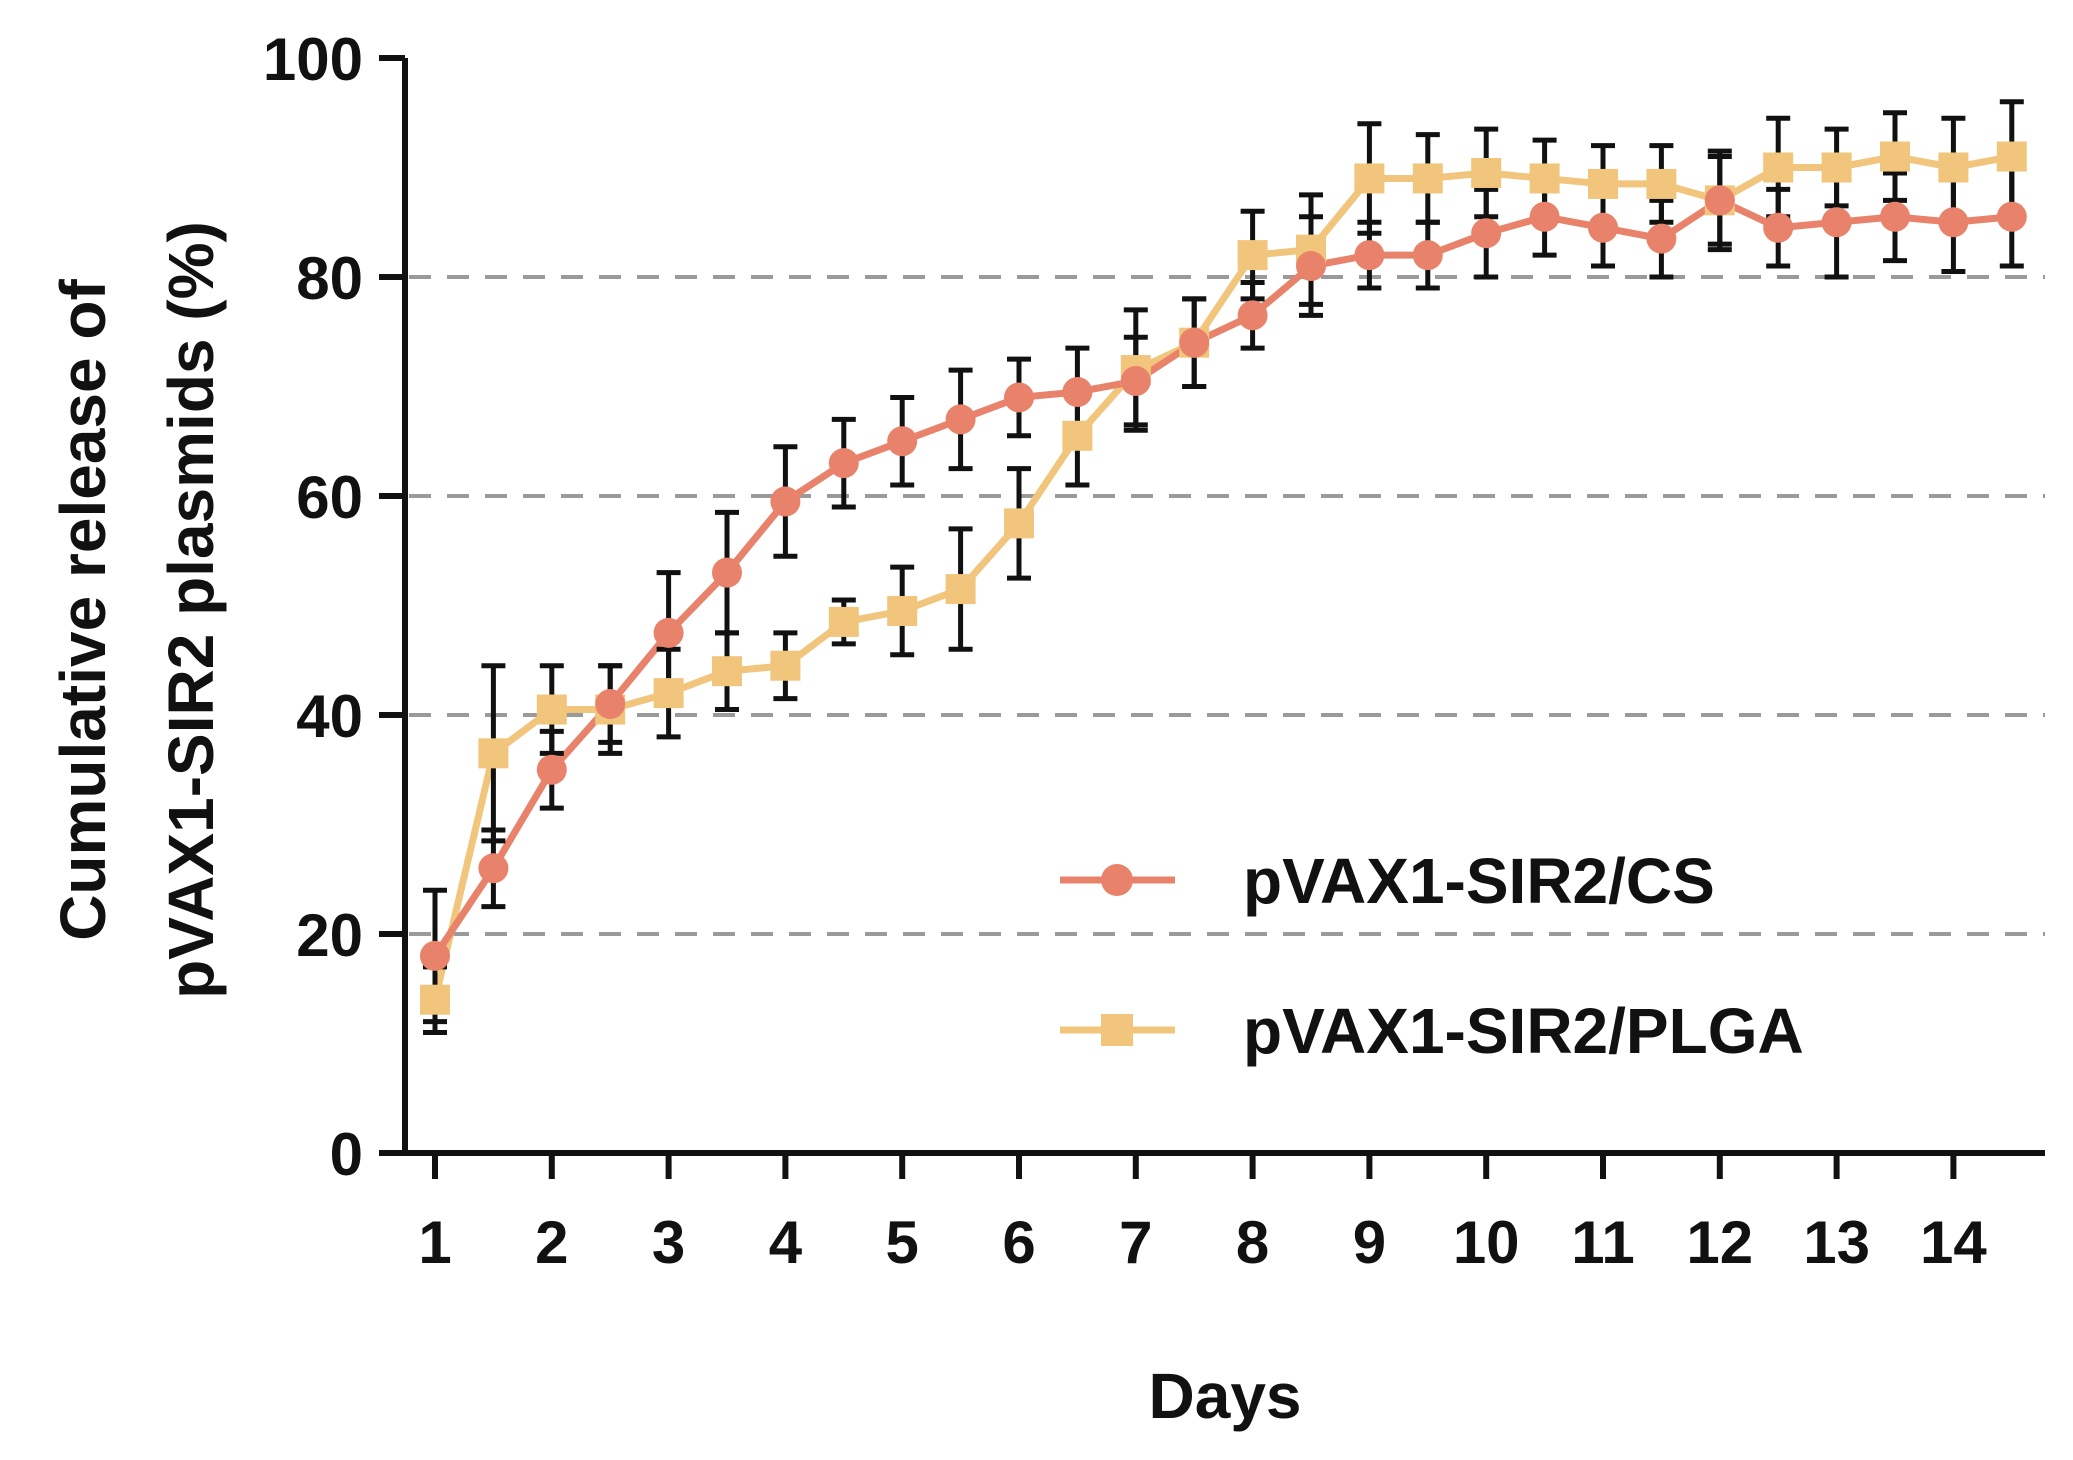 The width and height of the screenshot is (2073, 1460). What do you see at coordinates (1523, 1031) in the screenshot?
I see `legend-plga-label: pVAX1-SIR2/PLGA` at bounding box center [1523, 1031].